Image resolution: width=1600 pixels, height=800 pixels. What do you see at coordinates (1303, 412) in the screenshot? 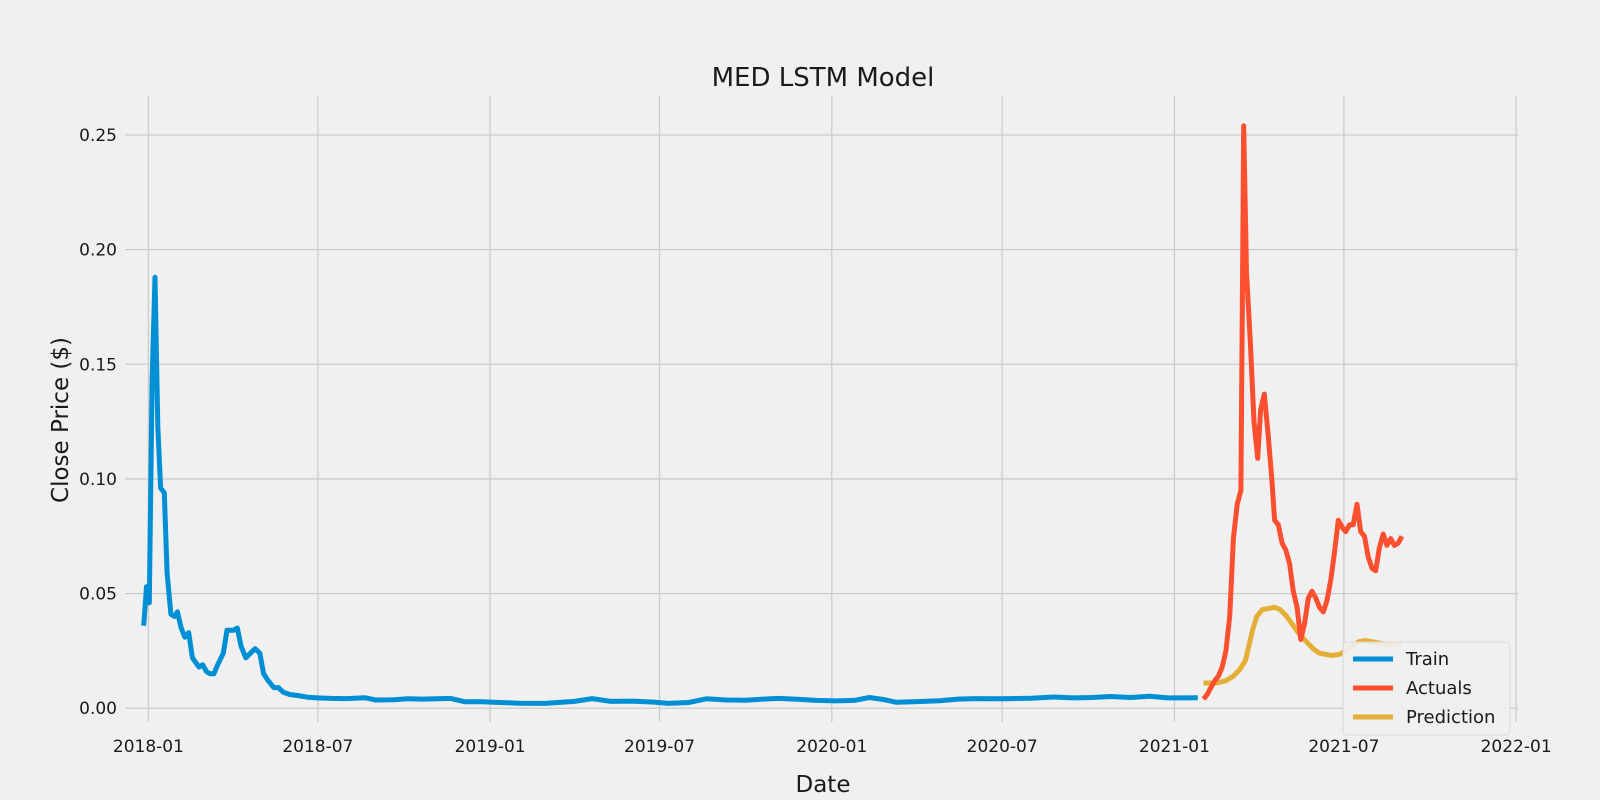
I see `series-line-actuals` at bounding box center [1303, 412].